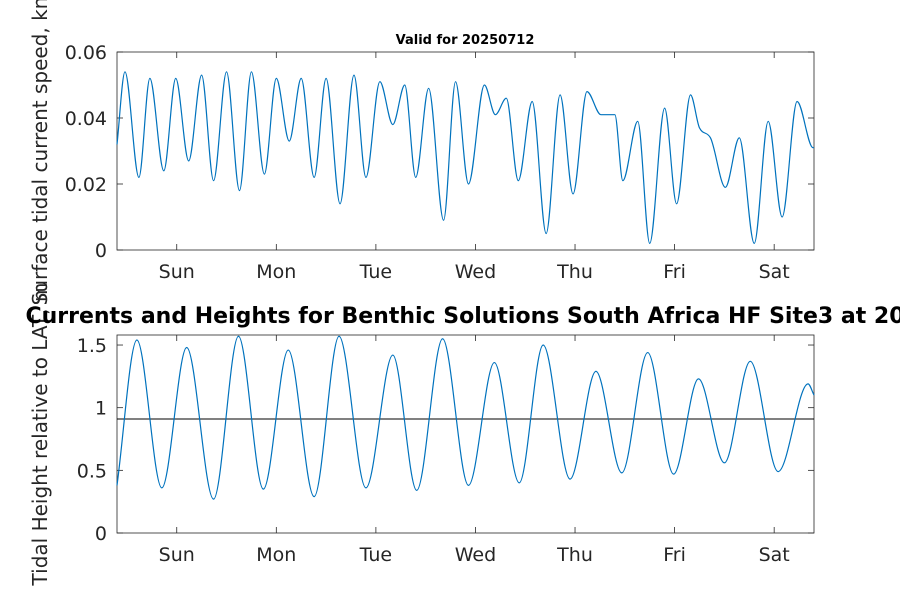  Describe the element at coordinates (86, 185) in the screenshot. I see `current-speed-ytick-label: 0.02` at that location.